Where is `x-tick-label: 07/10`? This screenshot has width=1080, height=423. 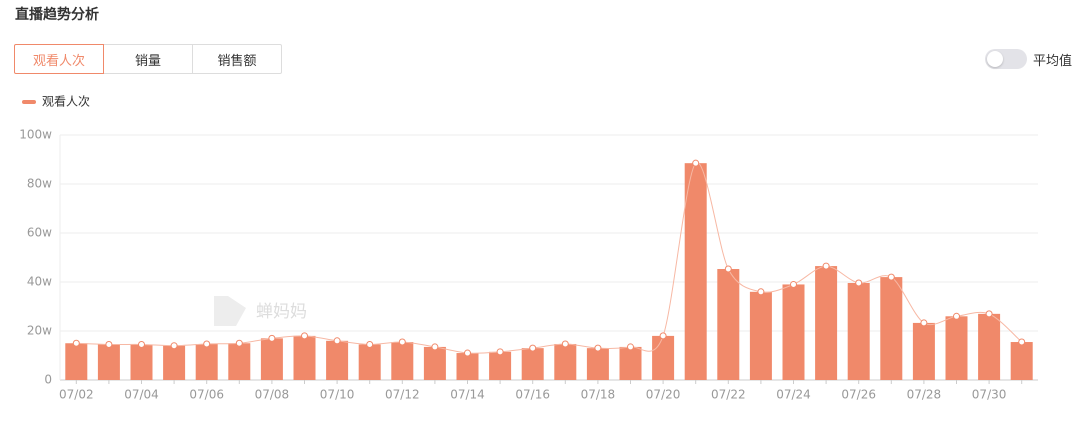 x-tick-label: 07/10 is located at coordinates (337, 395).